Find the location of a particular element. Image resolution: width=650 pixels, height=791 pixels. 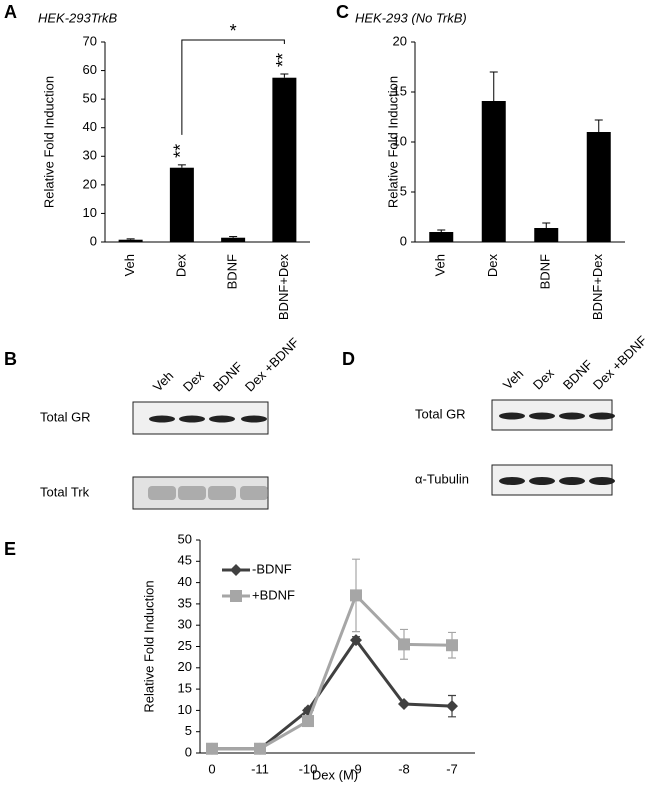

x-tick-label: -8 is located at coordinates (404, 768).